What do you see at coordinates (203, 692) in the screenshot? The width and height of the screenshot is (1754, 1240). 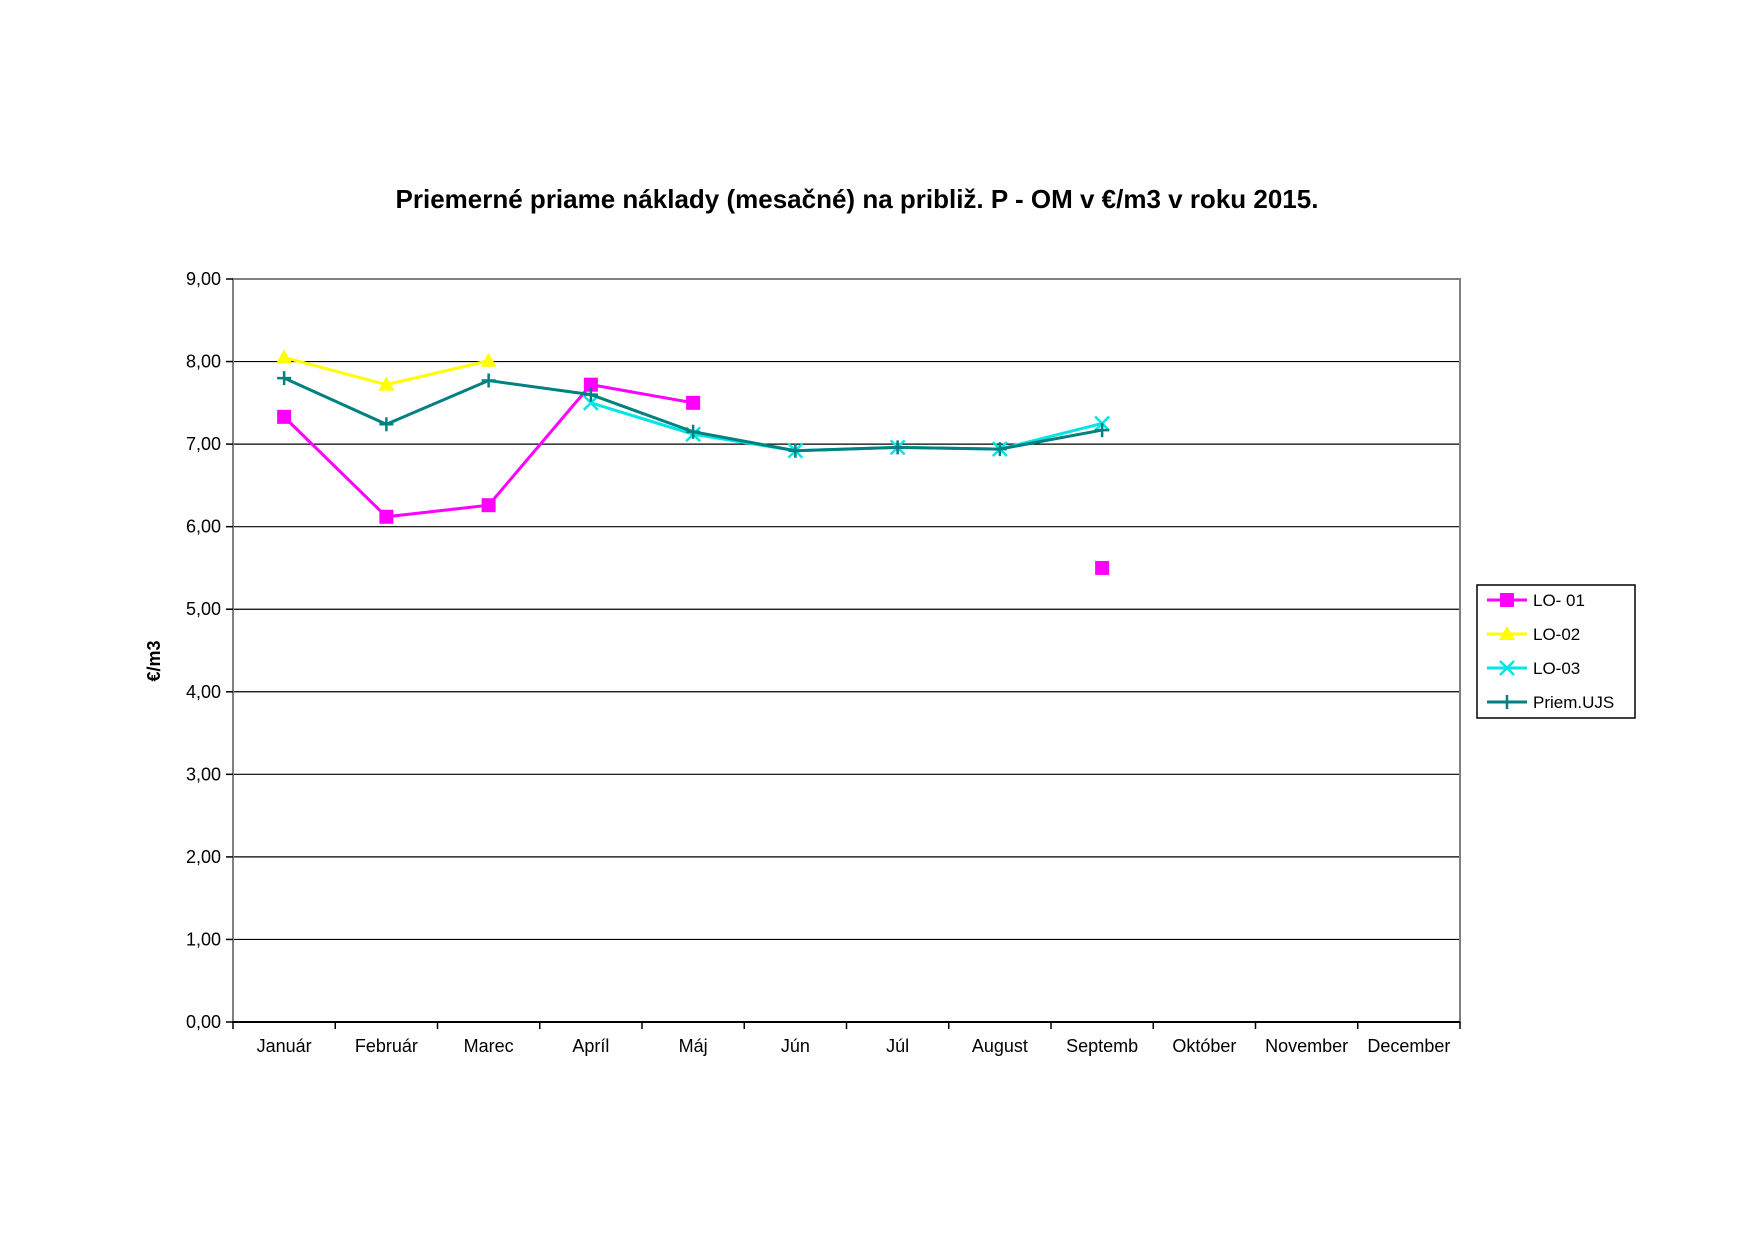 I see `y-tick-label: 4,00` at bounding box center [203, 692].